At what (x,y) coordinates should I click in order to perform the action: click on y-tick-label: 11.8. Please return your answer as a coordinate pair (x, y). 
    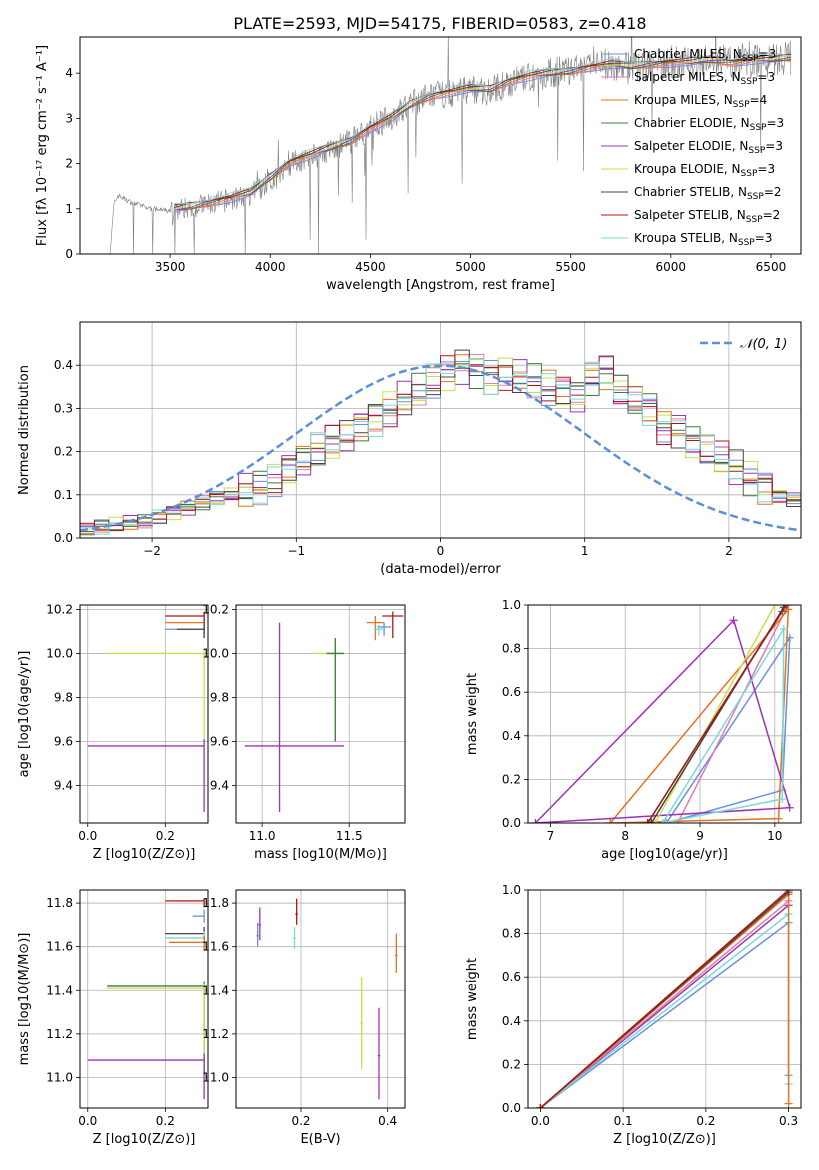
    Looking at the image, I should click on (59, 903).